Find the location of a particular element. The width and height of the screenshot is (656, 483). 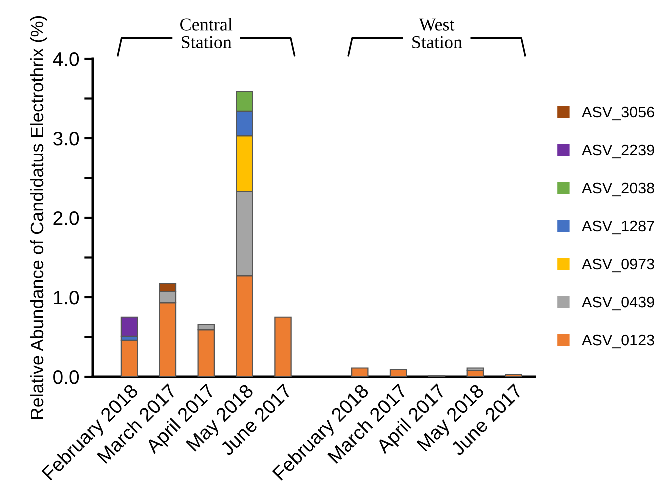

y-tick-label: 2.0 is located at coordinates (67, 218).